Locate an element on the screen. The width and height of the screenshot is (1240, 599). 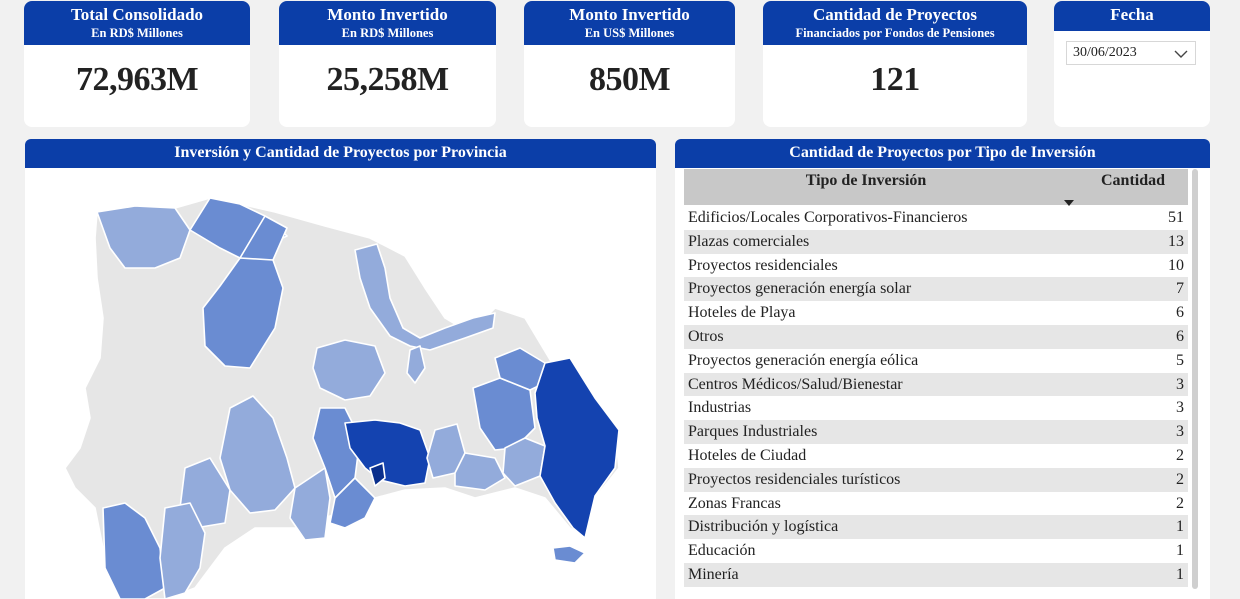
tipo-cell: Otros is located at coordinates (706, 336).